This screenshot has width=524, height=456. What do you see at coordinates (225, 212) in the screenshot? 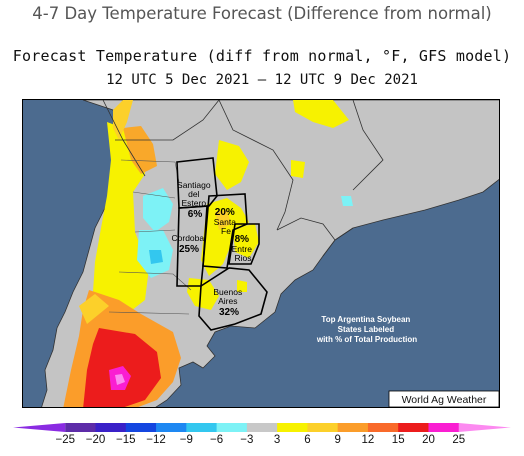
I see `province-share: 20%` at bounding box center [225, 212].